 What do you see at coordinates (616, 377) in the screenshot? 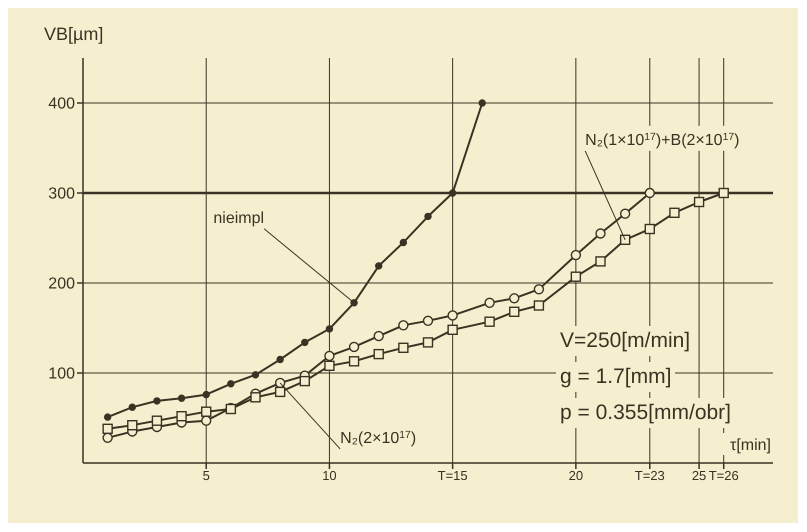
I see `annotation: g = 1.7[mm]` at bounding box center [616, 377].